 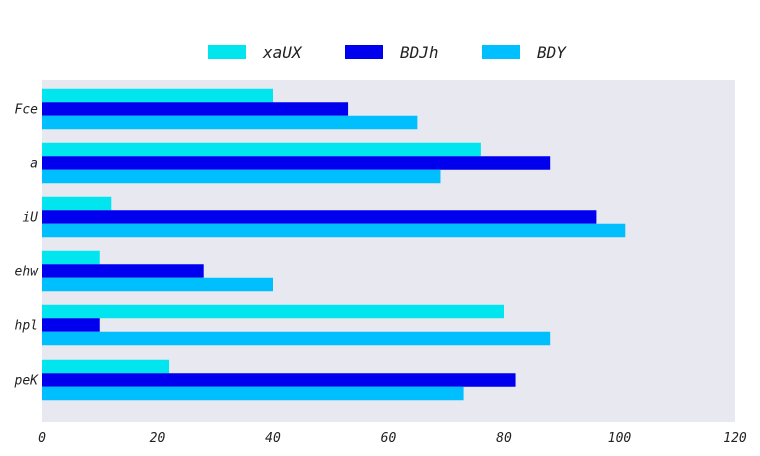 What do you see at coordinates (620, 438) in the screenshot?
I see `x-tick-label: 100` at bounding box center [620, 438].